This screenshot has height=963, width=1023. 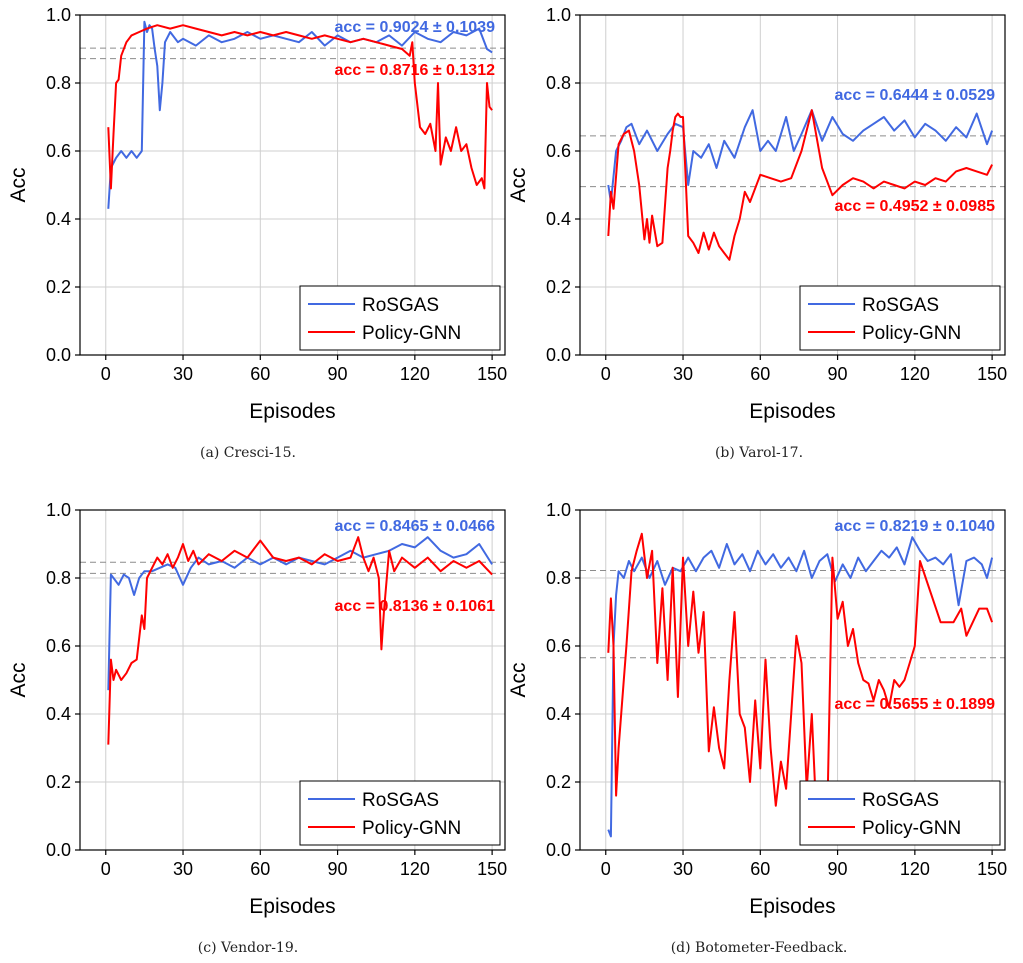 I want to click on chart-caption: (a) Cresci-15., so click(x=248, y=453).